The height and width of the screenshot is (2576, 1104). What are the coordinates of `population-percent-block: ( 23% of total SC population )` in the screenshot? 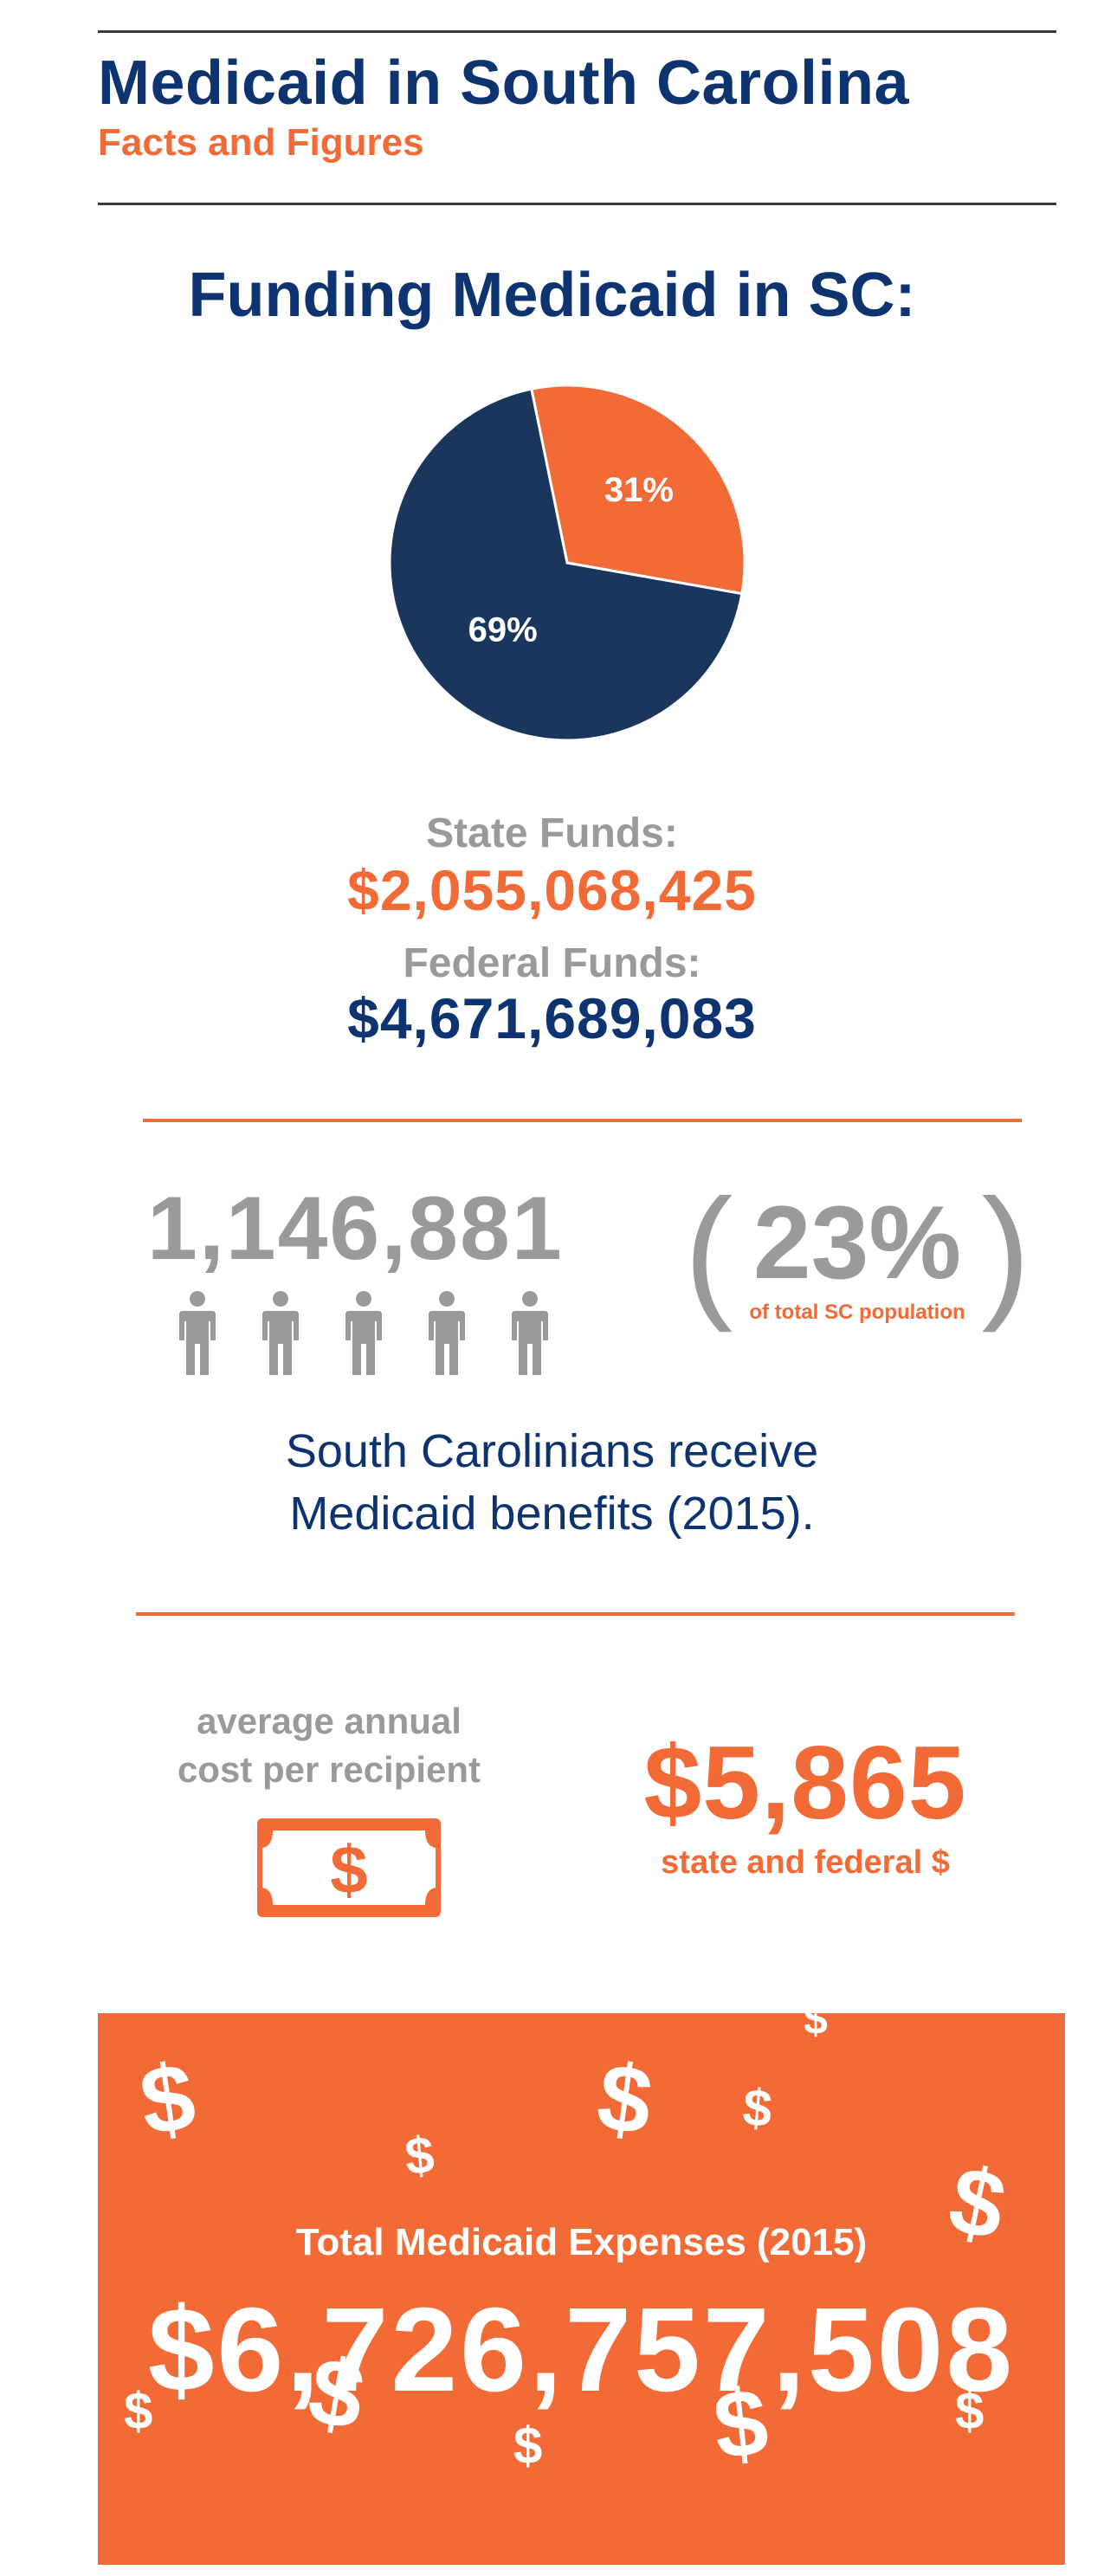 It's located at (857, 1255).